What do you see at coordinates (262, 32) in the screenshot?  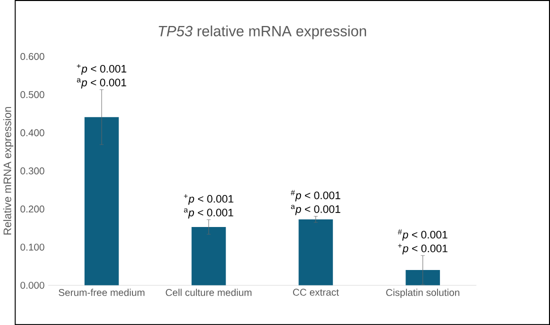 I see `chart-title: TP53 relative mRNA expression` at bounding box center [262, 32].